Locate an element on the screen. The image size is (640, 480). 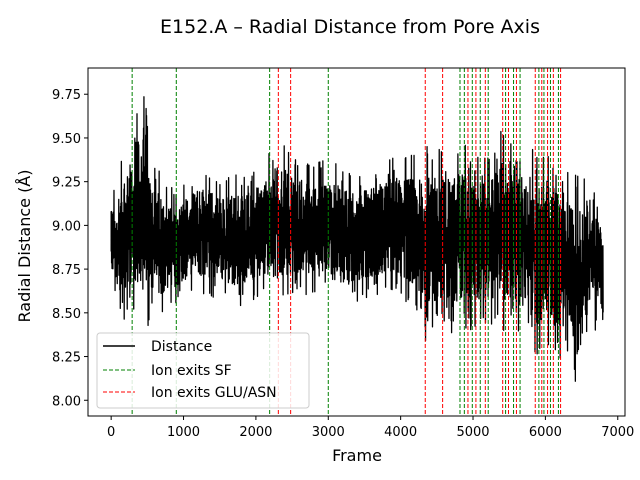
y-tick-label: 9.50 is located at coordinates (66, 139).